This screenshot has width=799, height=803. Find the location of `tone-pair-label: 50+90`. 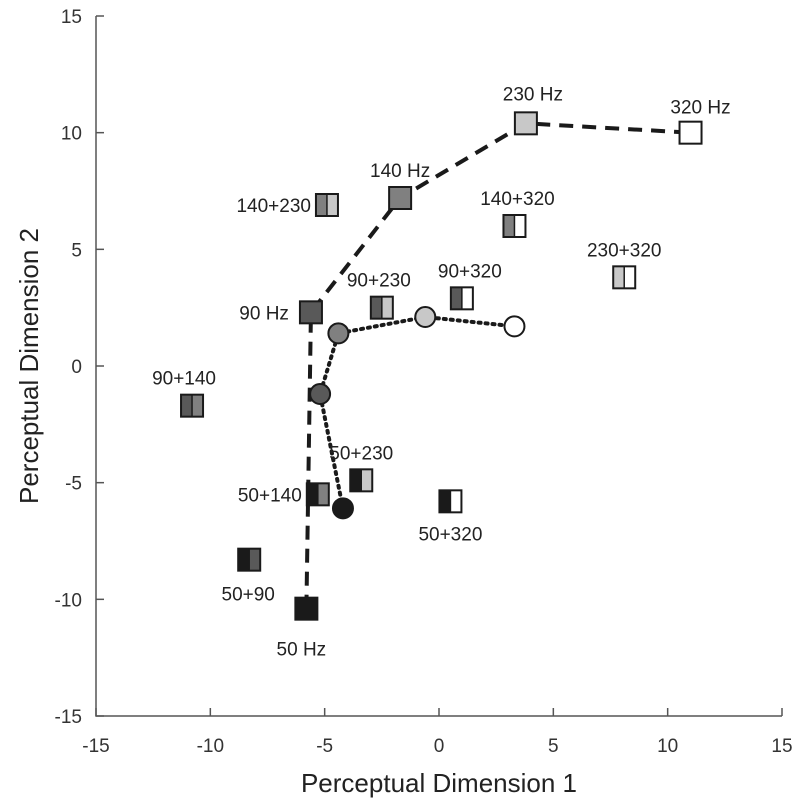

tone-pair-label: 50+90 is located at coordinates (248, 595).